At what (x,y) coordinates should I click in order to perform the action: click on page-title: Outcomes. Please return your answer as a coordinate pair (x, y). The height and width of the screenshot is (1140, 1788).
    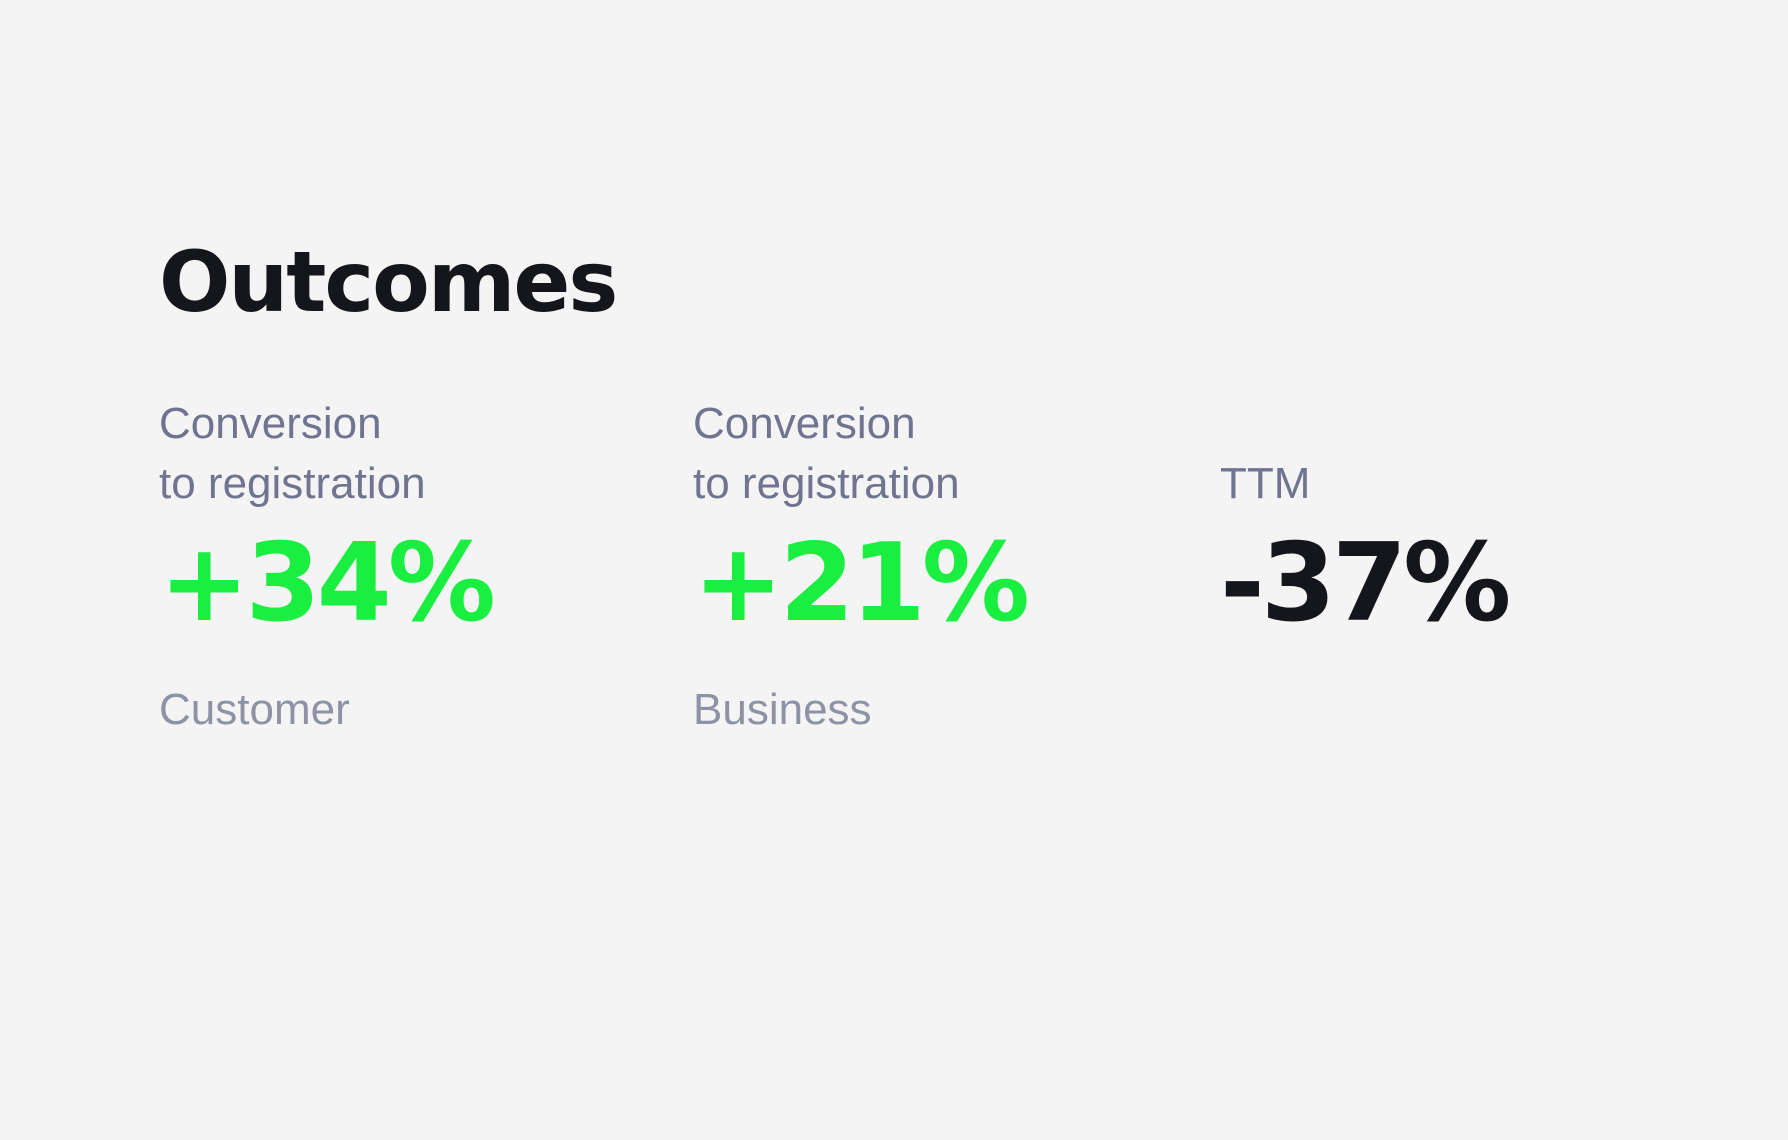
    Looking at the image, I should click on (388, 282).